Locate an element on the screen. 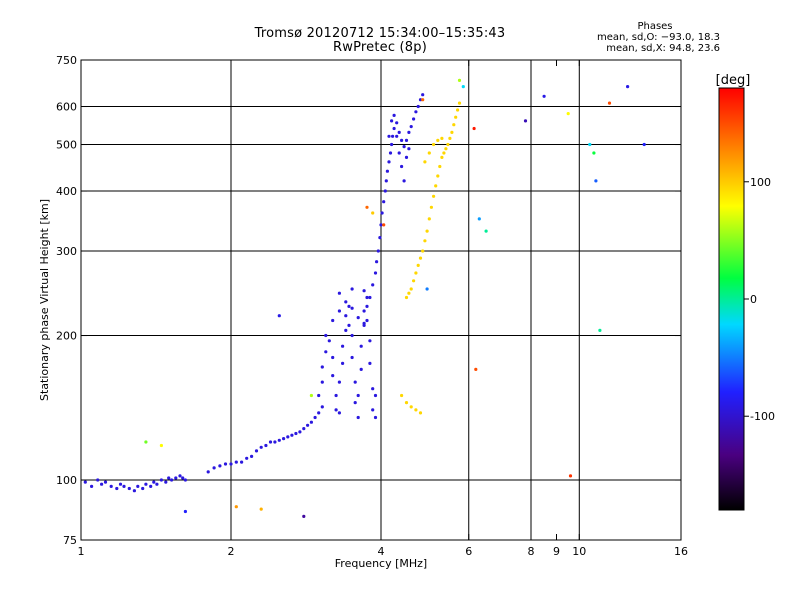 This screenshot has height=600, width=800. chart-subtitle: RwPretec (8p) is located at coordinates (380, 47).